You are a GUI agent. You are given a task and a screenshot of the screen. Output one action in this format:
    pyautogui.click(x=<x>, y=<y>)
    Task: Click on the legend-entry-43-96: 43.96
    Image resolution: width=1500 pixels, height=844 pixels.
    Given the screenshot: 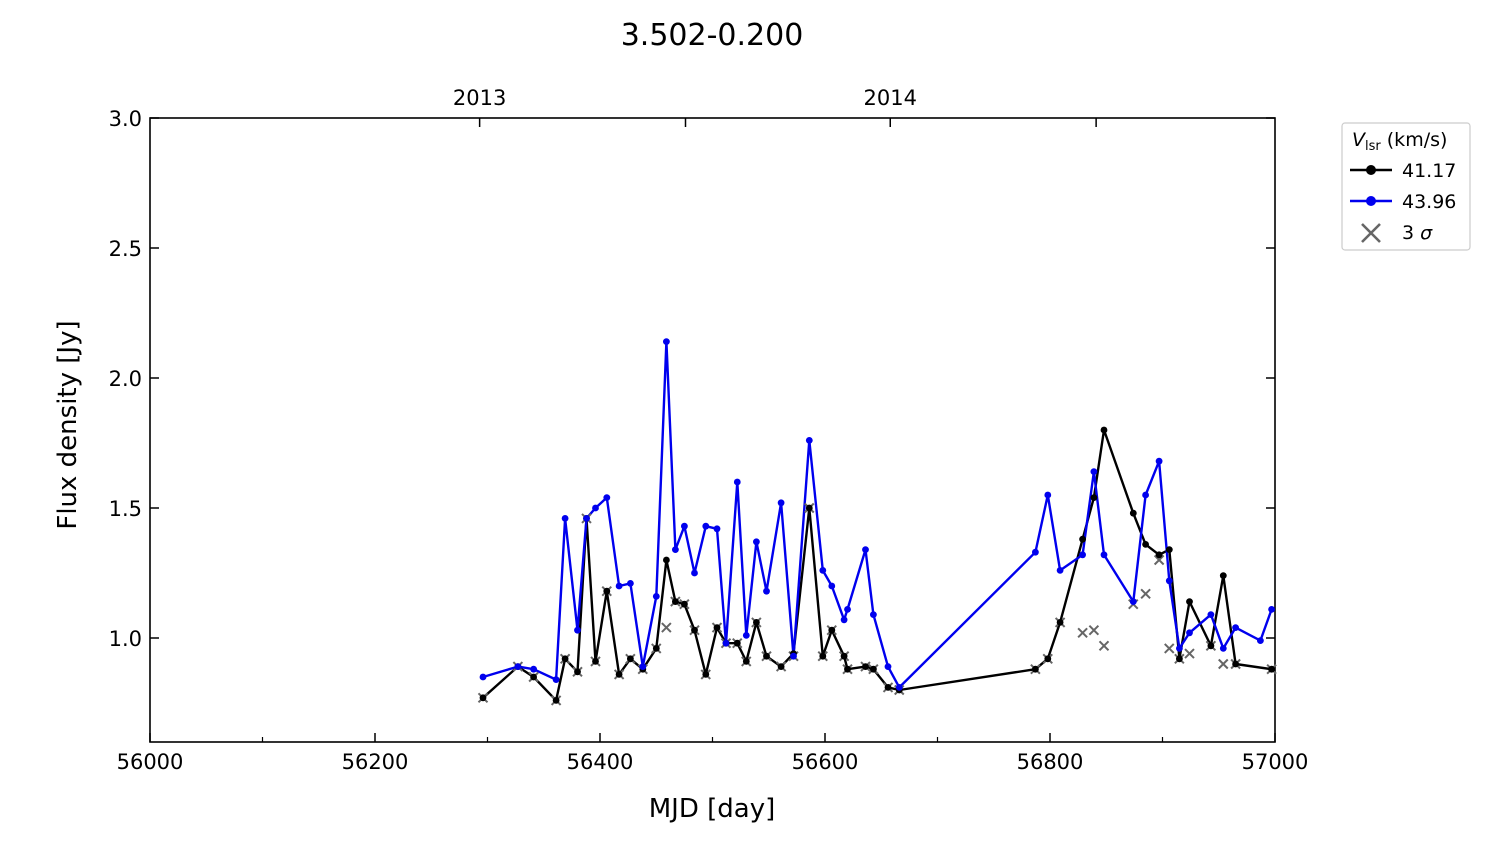 What is the action you would take?
    pyautogui.click(x=1403, y=202)
    